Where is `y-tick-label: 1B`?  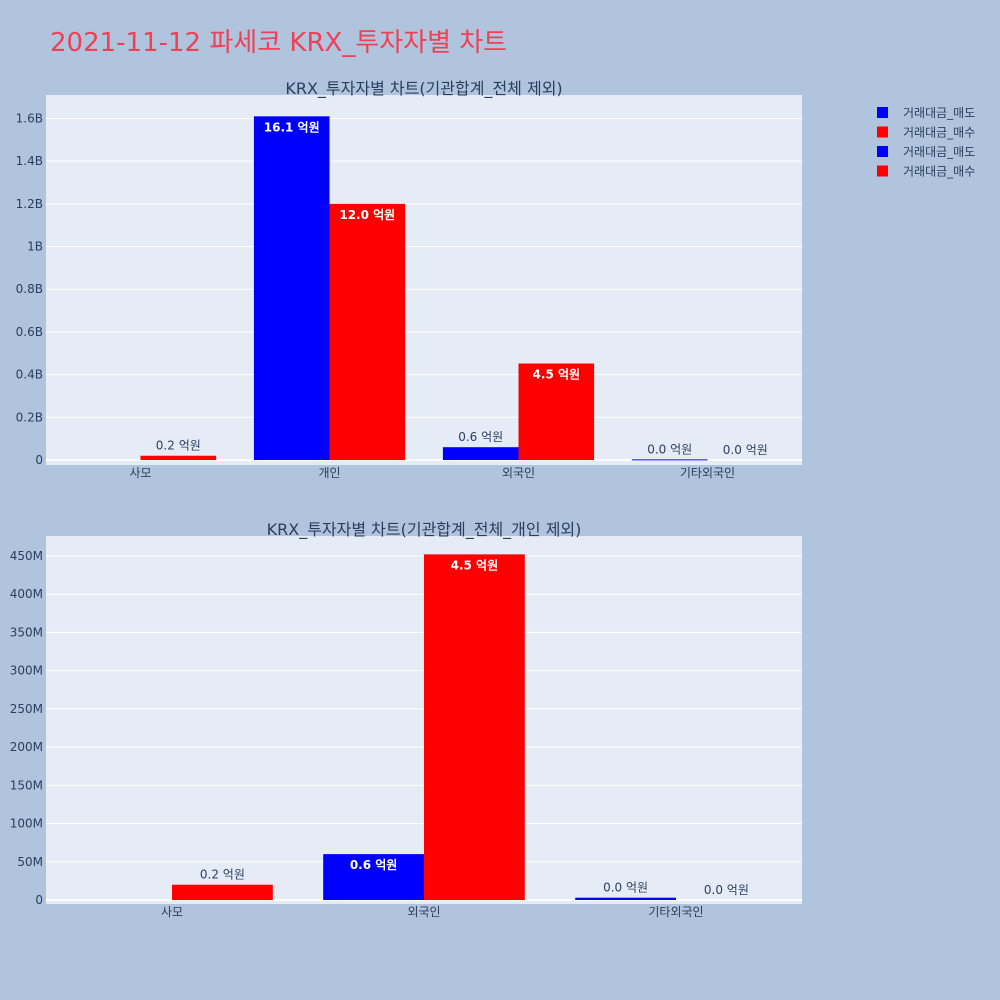
y-tick-label: 1B is located at coordinates (35, 247).